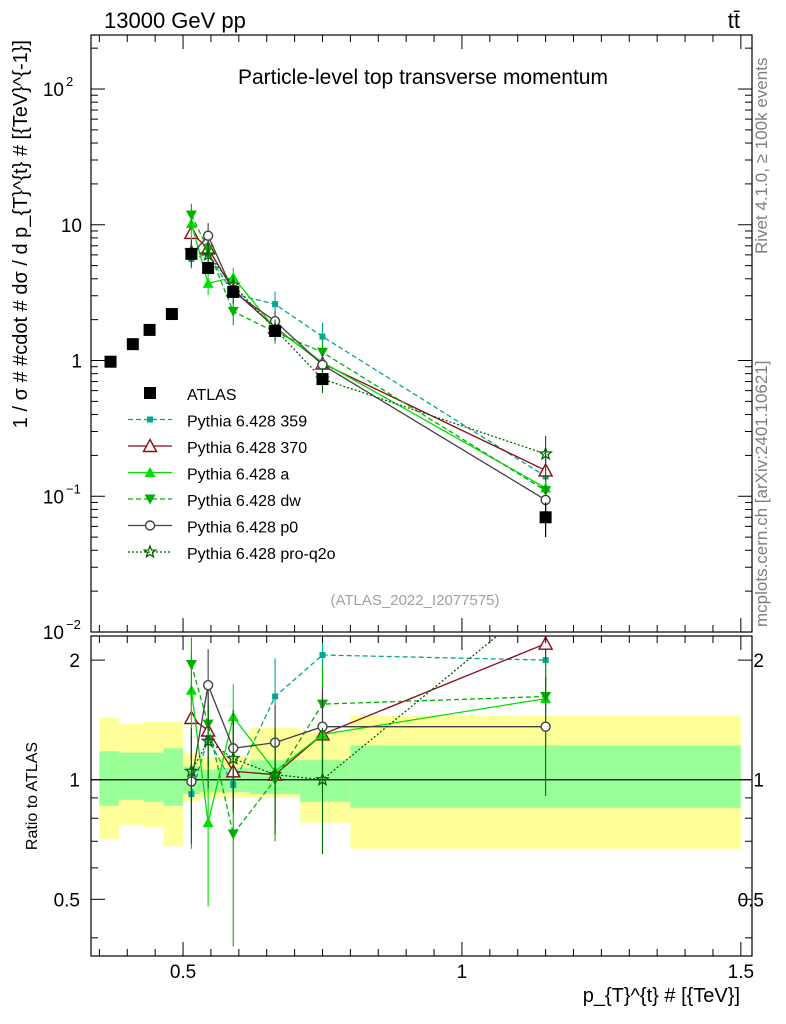 This screenshot has width=786, height=1024. I want to click on legend-entry: Pythia 6.428 359, so click(217, 422).